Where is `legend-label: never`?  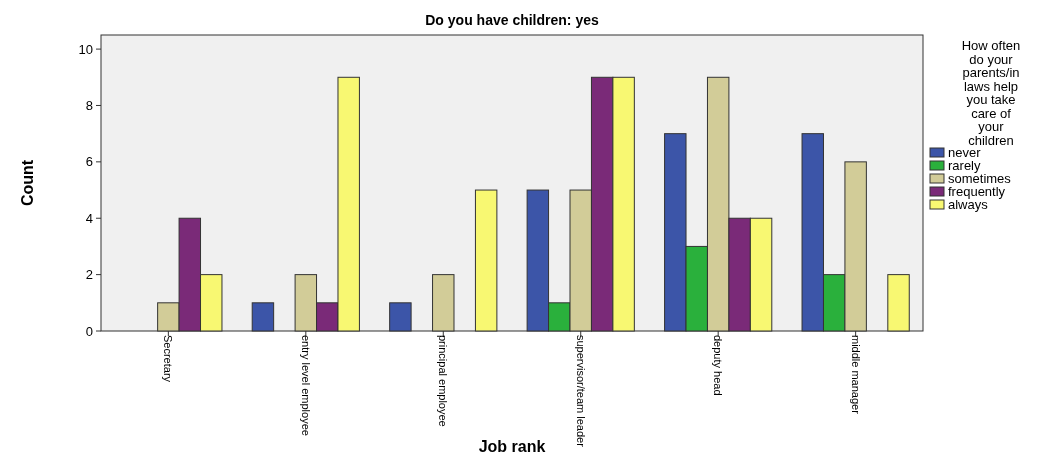
legend-label: never is located at coordinates (965, 153).